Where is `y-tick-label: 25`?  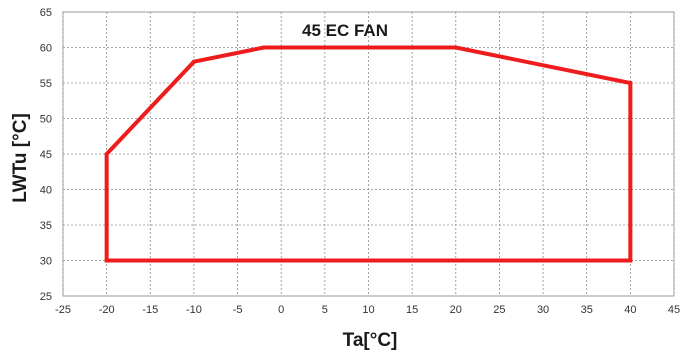 y-tick-label: 25 is located at coordinates (46, 297).